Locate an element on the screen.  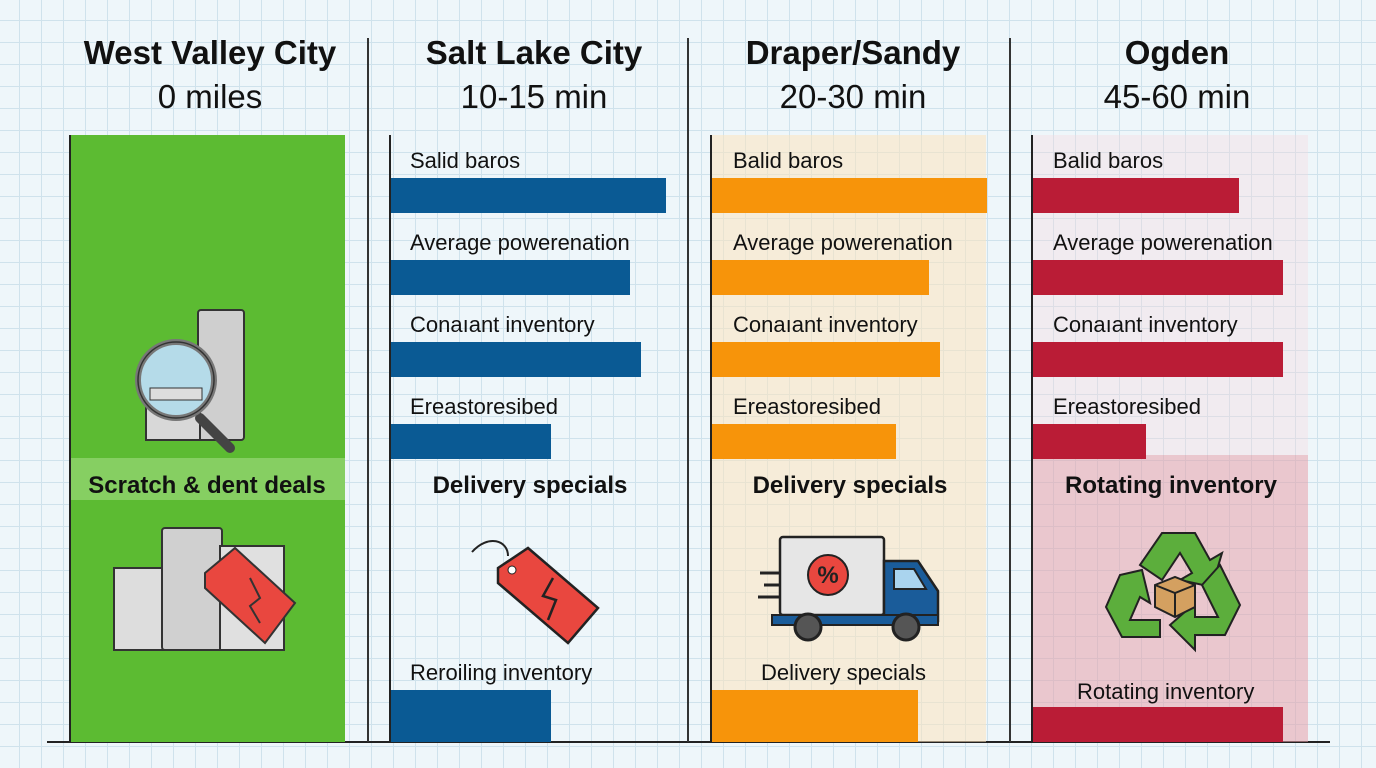
magnifier-appliance-icon is located at coordinates (190, 381).